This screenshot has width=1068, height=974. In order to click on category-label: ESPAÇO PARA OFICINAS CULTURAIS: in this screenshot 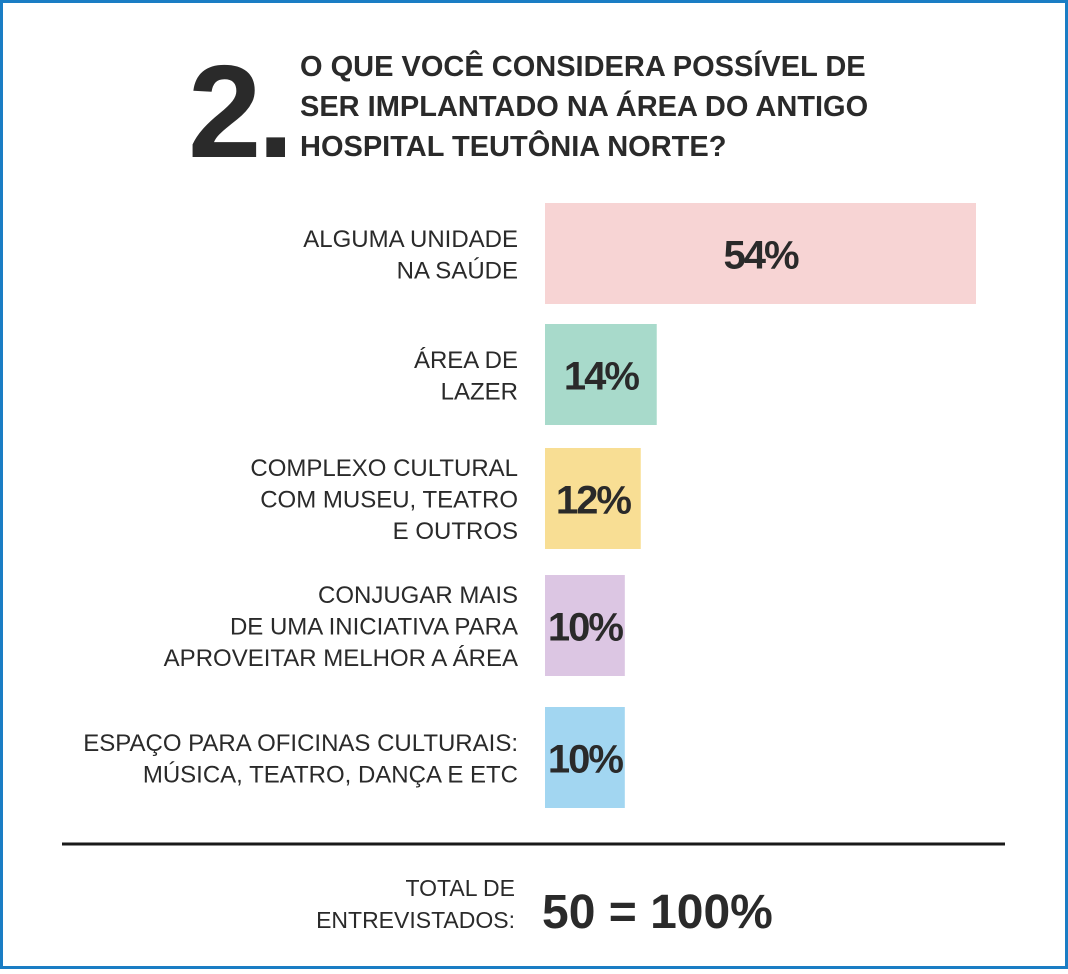, I will do `click(300, 743)`.